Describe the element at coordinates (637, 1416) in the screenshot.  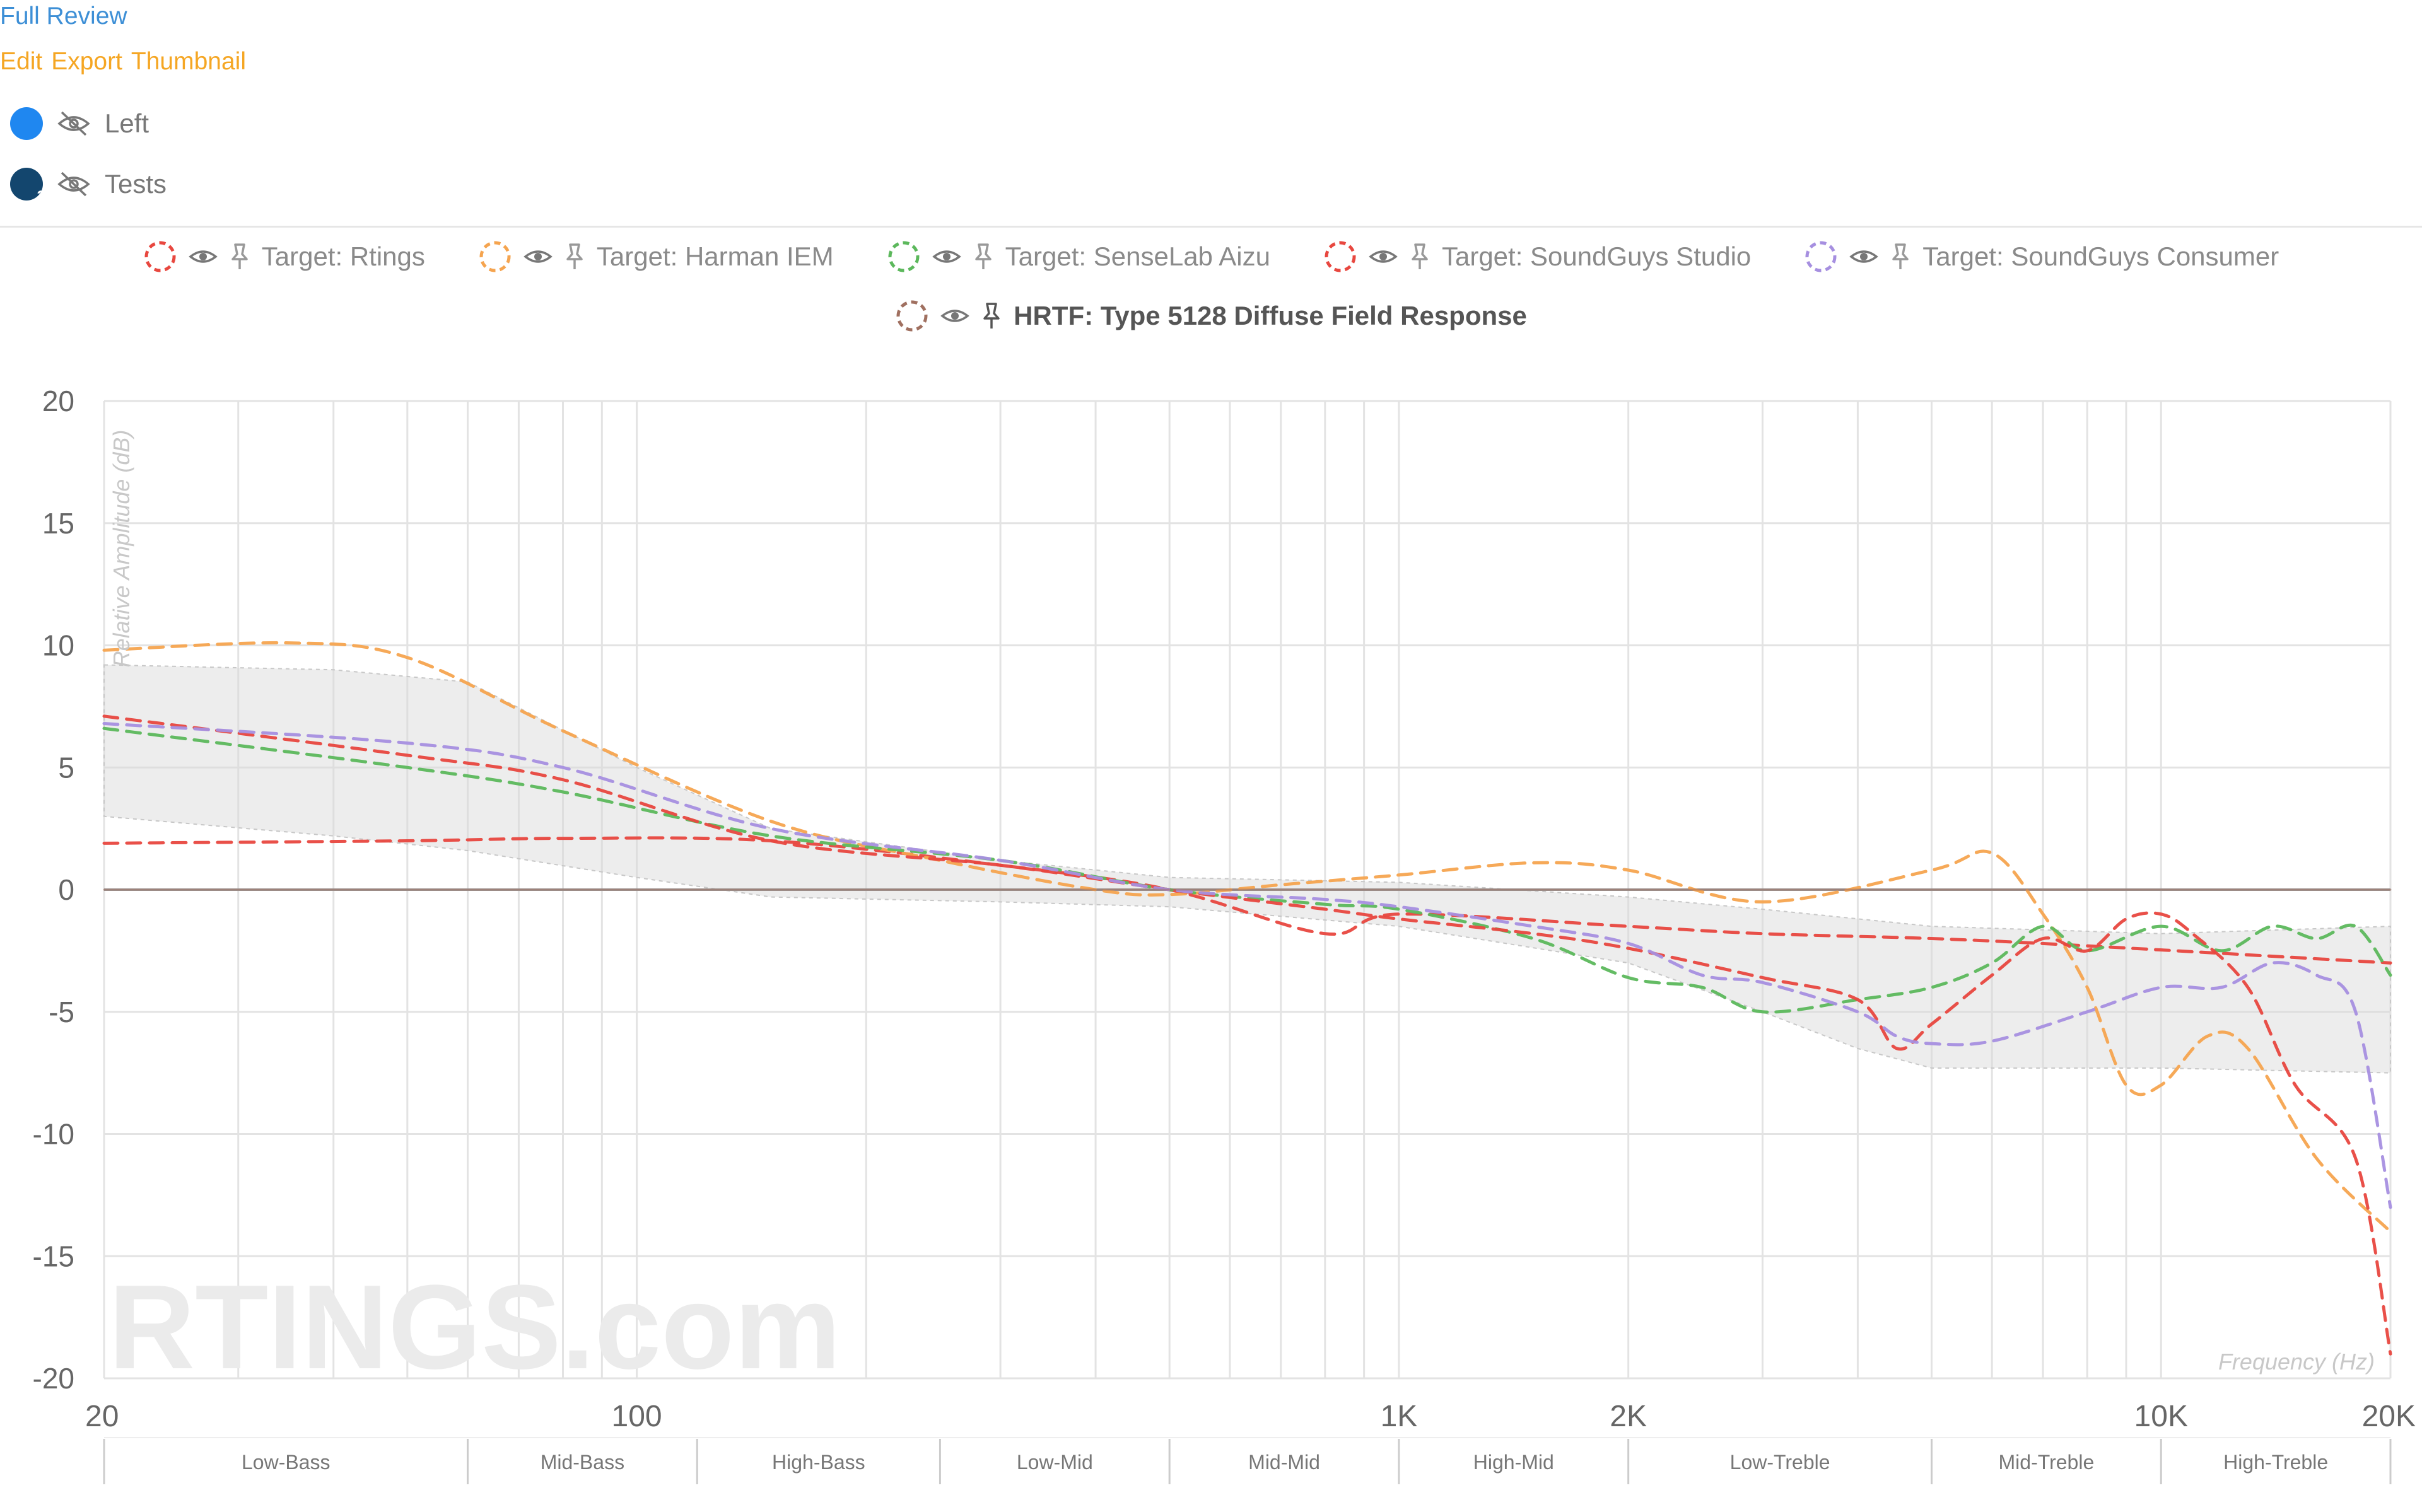
I see `x-tick-label: 100` at that location.